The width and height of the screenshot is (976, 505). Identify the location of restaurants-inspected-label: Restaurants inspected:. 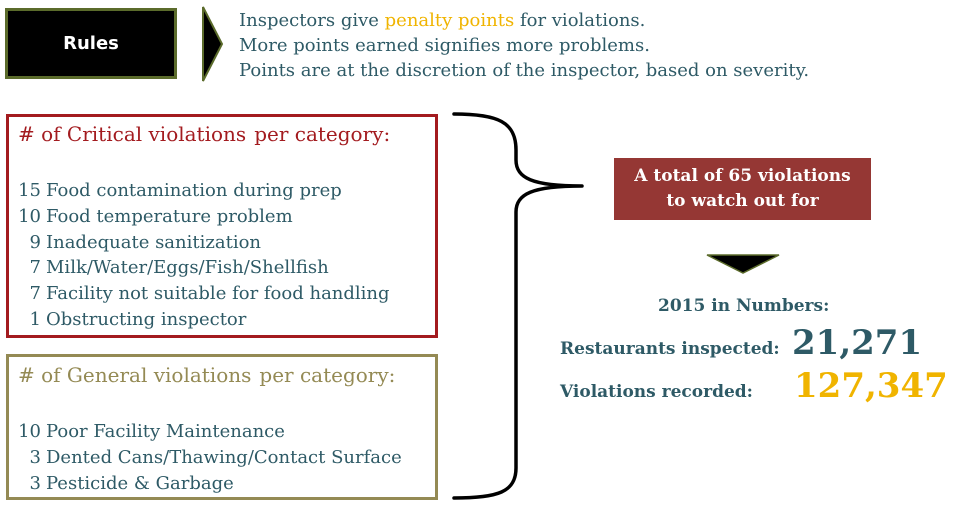
(670, 349).